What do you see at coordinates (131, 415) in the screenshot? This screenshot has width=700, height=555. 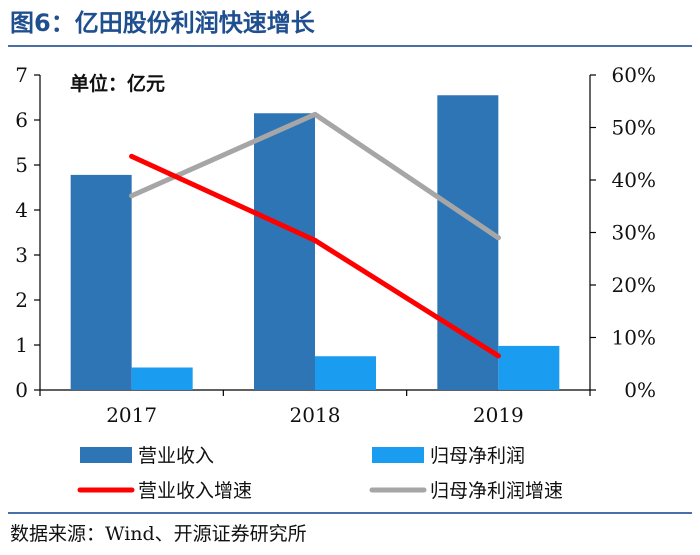 I see `x-category-label: 2017` at bounding box center [131, 415].